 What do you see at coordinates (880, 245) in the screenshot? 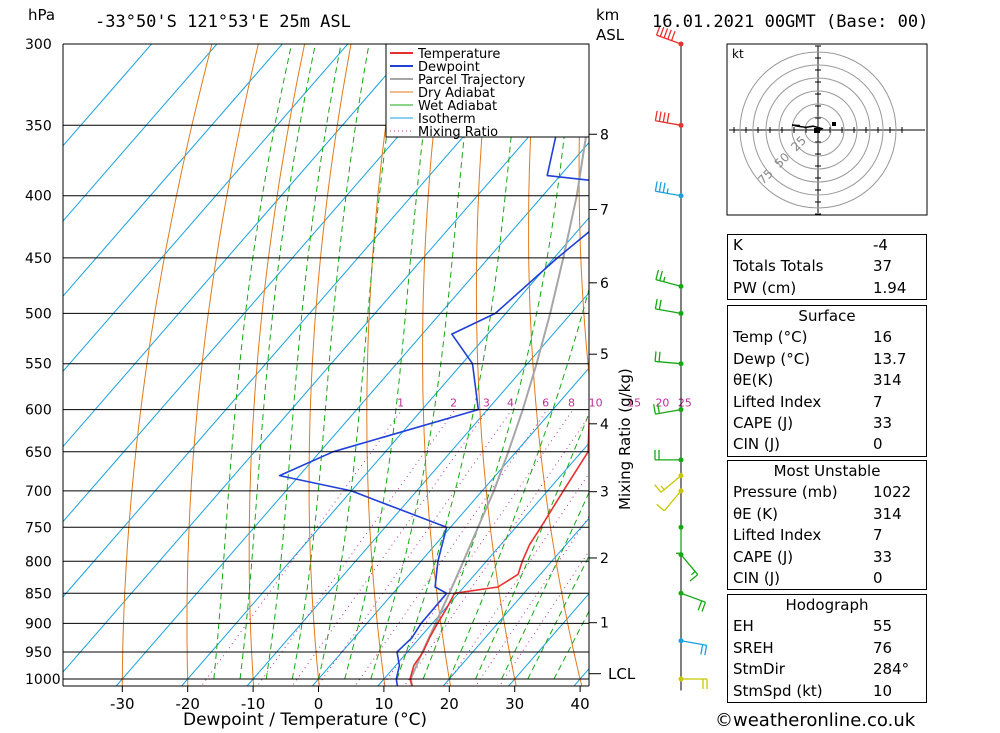
I see `k-index-value: -4` at bounding box center [880, 245].